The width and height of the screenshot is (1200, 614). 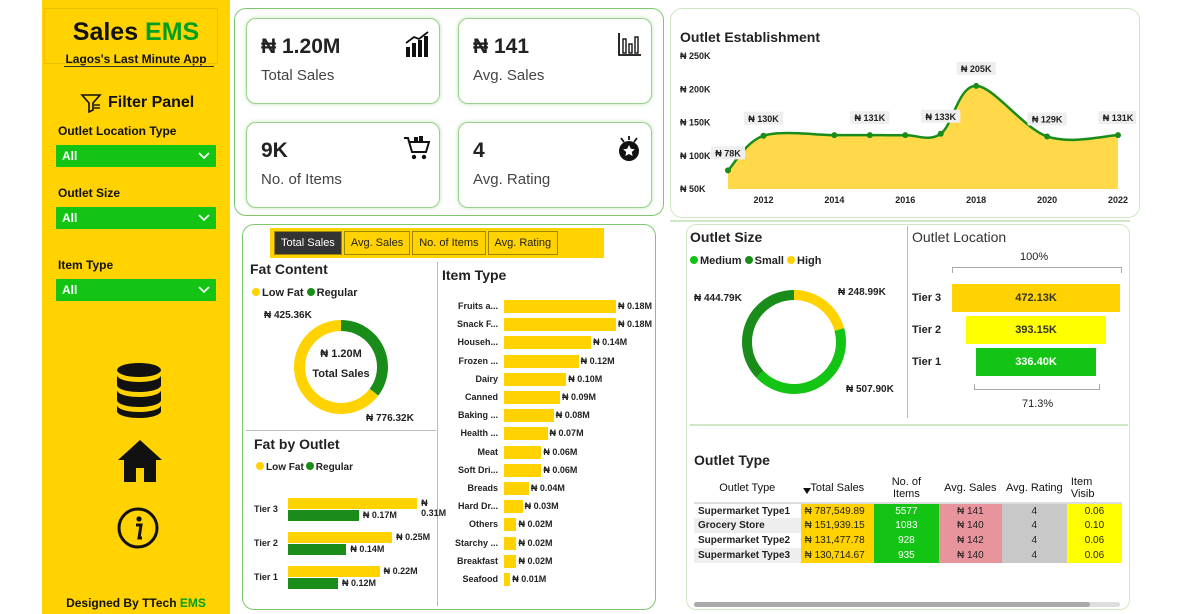 What do you see at coordinates (579, 397) in the screenshot?
I see `bar-value-label: ₦ 0.09M` at bounding box center [579, 397].